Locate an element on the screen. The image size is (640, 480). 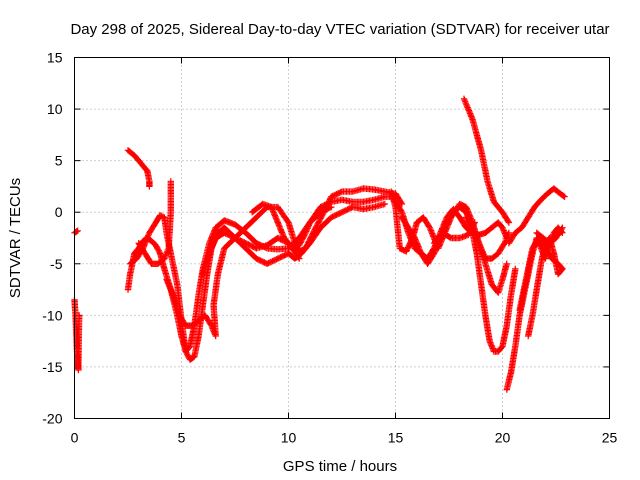
y-tick-label: 15 is located at coordinates (55, 58).